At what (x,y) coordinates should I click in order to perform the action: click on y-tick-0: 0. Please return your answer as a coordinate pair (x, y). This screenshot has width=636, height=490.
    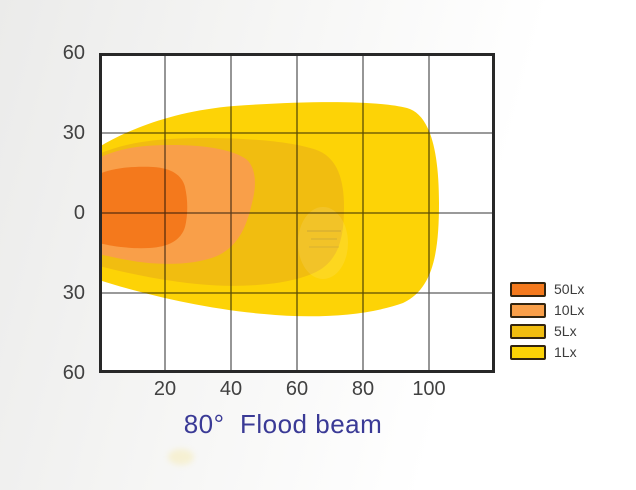
    Looking at the image, I should click on (79, 213).